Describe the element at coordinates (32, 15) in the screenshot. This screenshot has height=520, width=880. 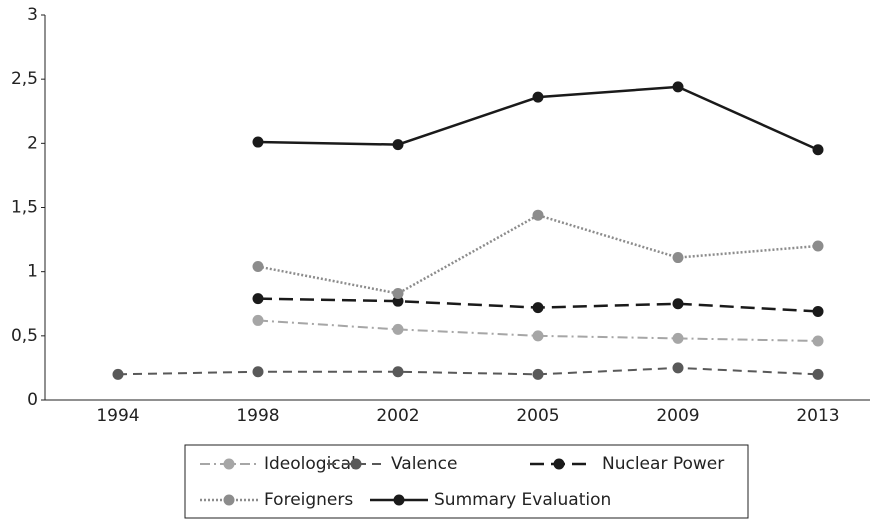
I see `y-tick-label: 3` at that location.